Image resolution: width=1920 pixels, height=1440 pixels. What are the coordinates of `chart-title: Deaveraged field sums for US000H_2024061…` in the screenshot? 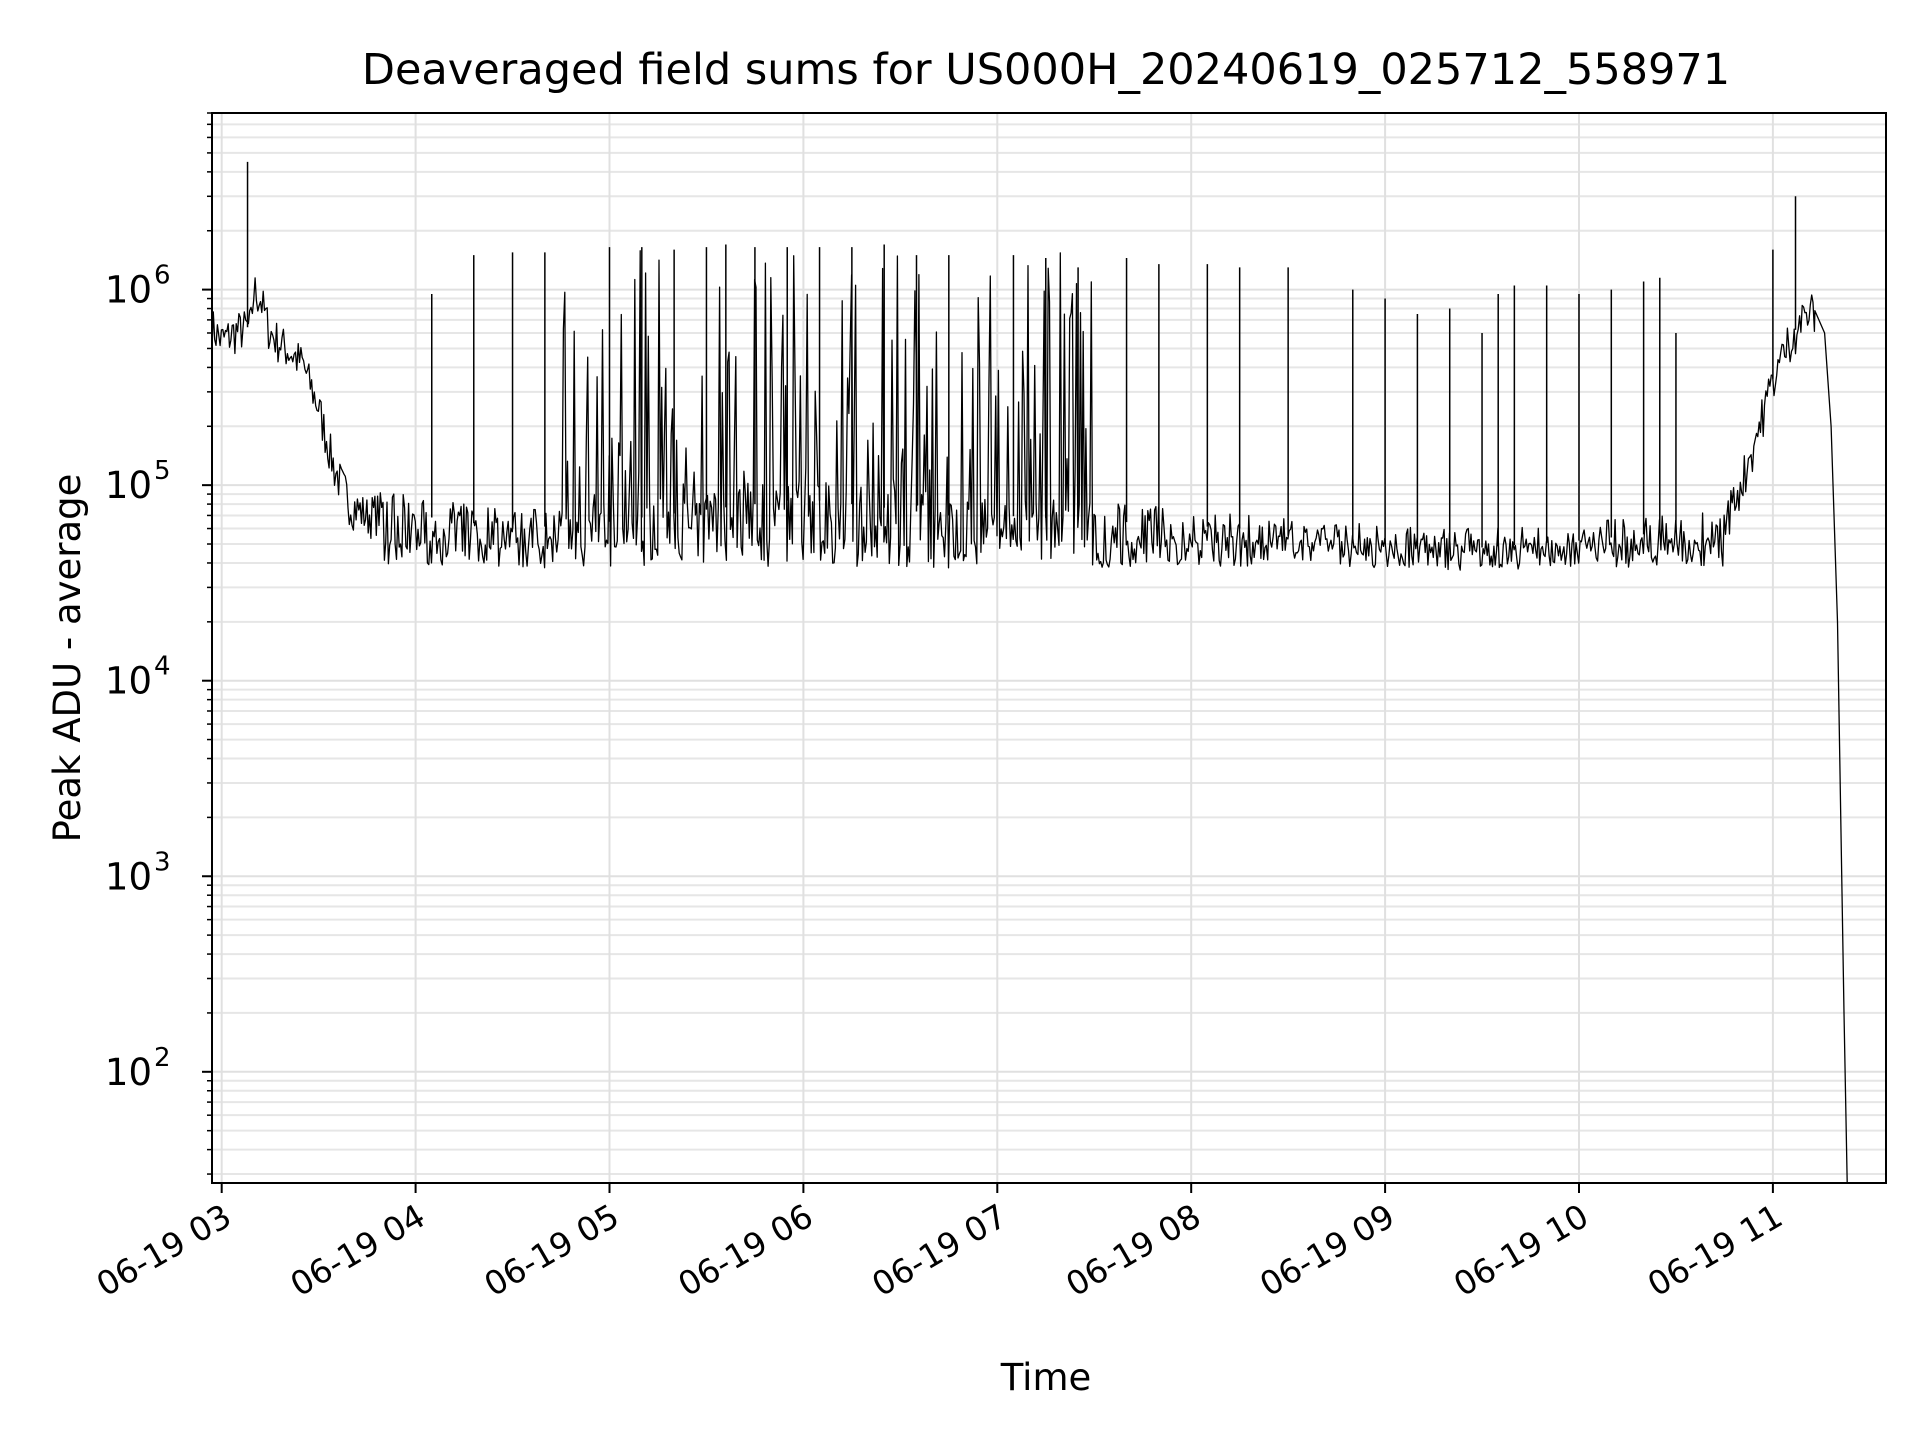 It's located at (1046, 70).